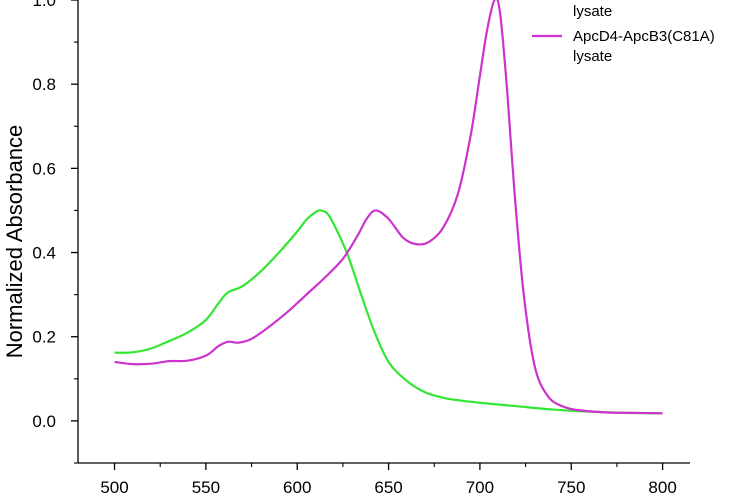 The height and width of the screenshot is (500, 750). What do you see at coordinates (571, 487) in the screenshot?
I see `x-tick-label: 750` at bounding box center [571, 487].